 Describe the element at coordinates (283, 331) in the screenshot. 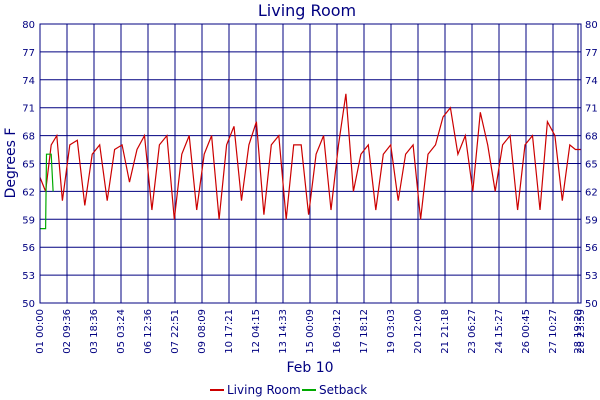

I see `x-tick-label: 13 14:33` at that location.